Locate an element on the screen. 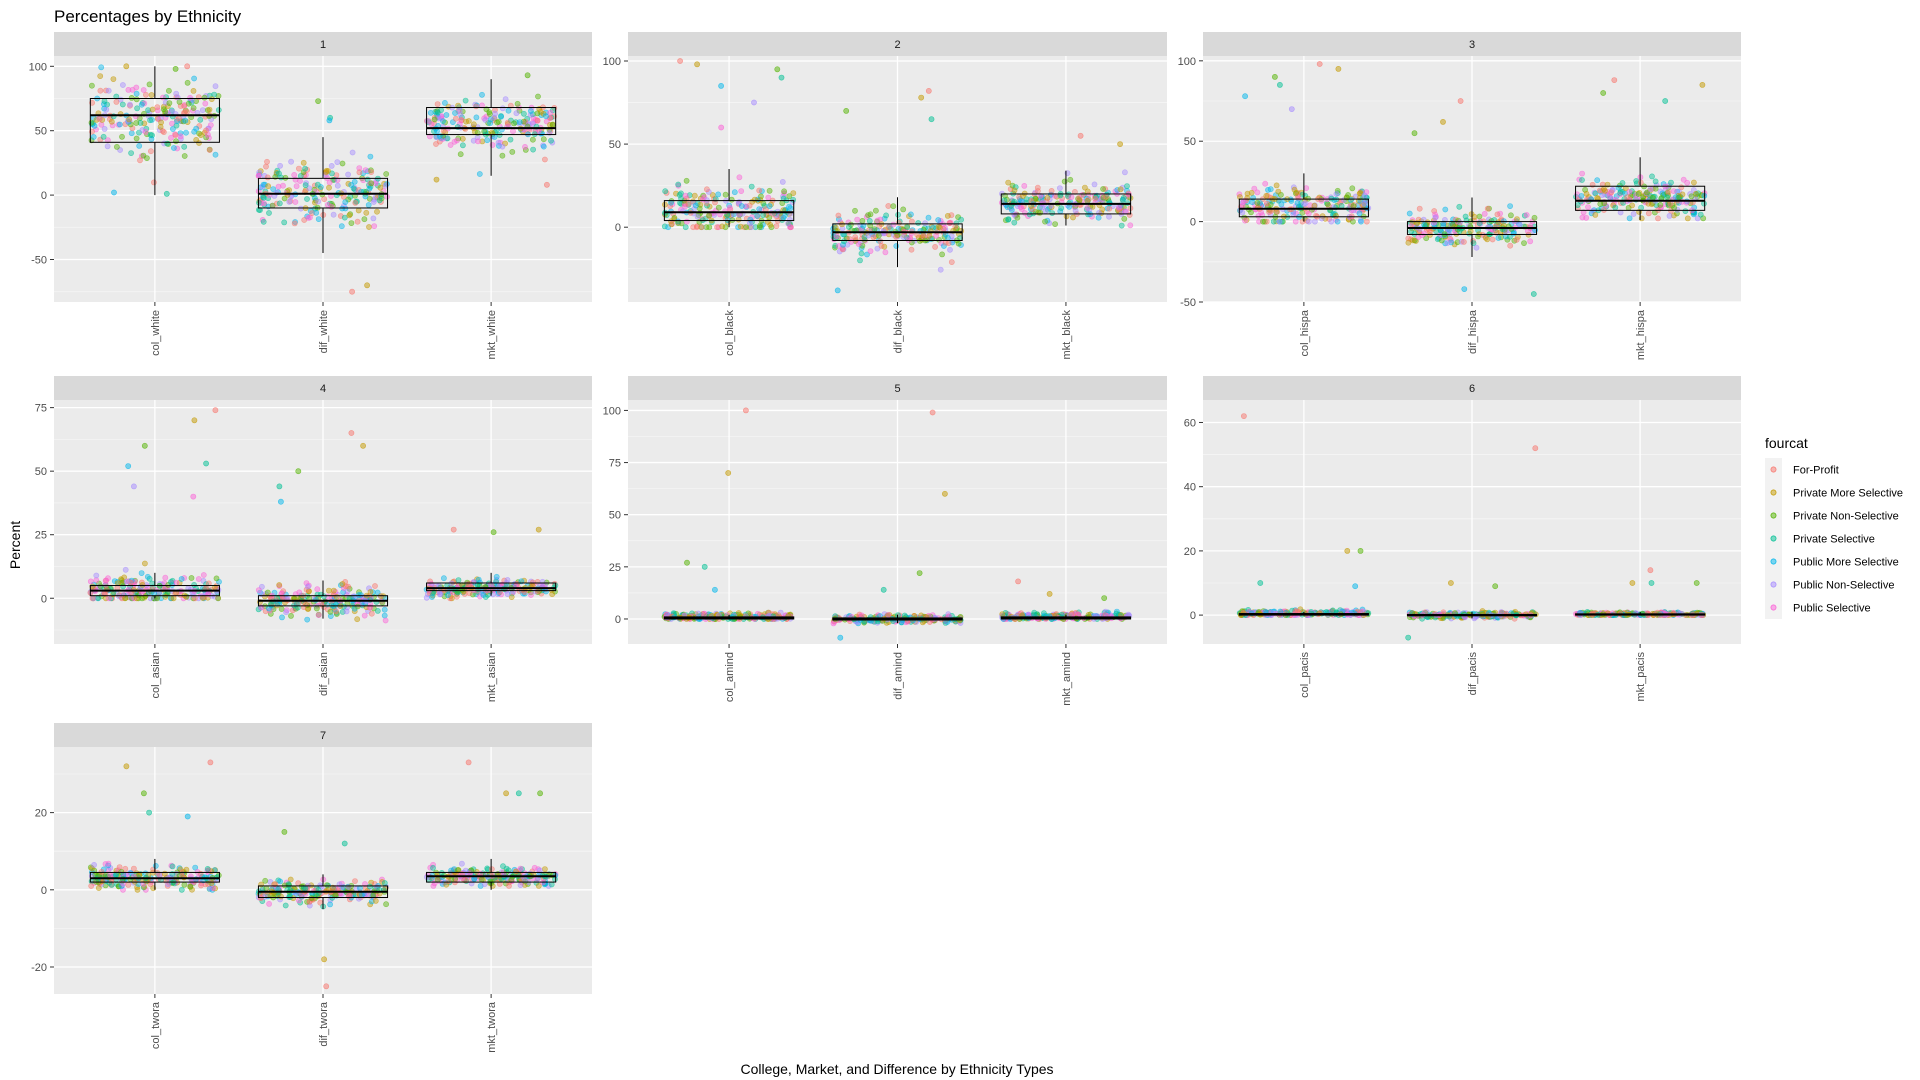 The height and width of the screenshot is (1080, 1920). y-tick-label: -50 is located at coordinates (1188, 303).